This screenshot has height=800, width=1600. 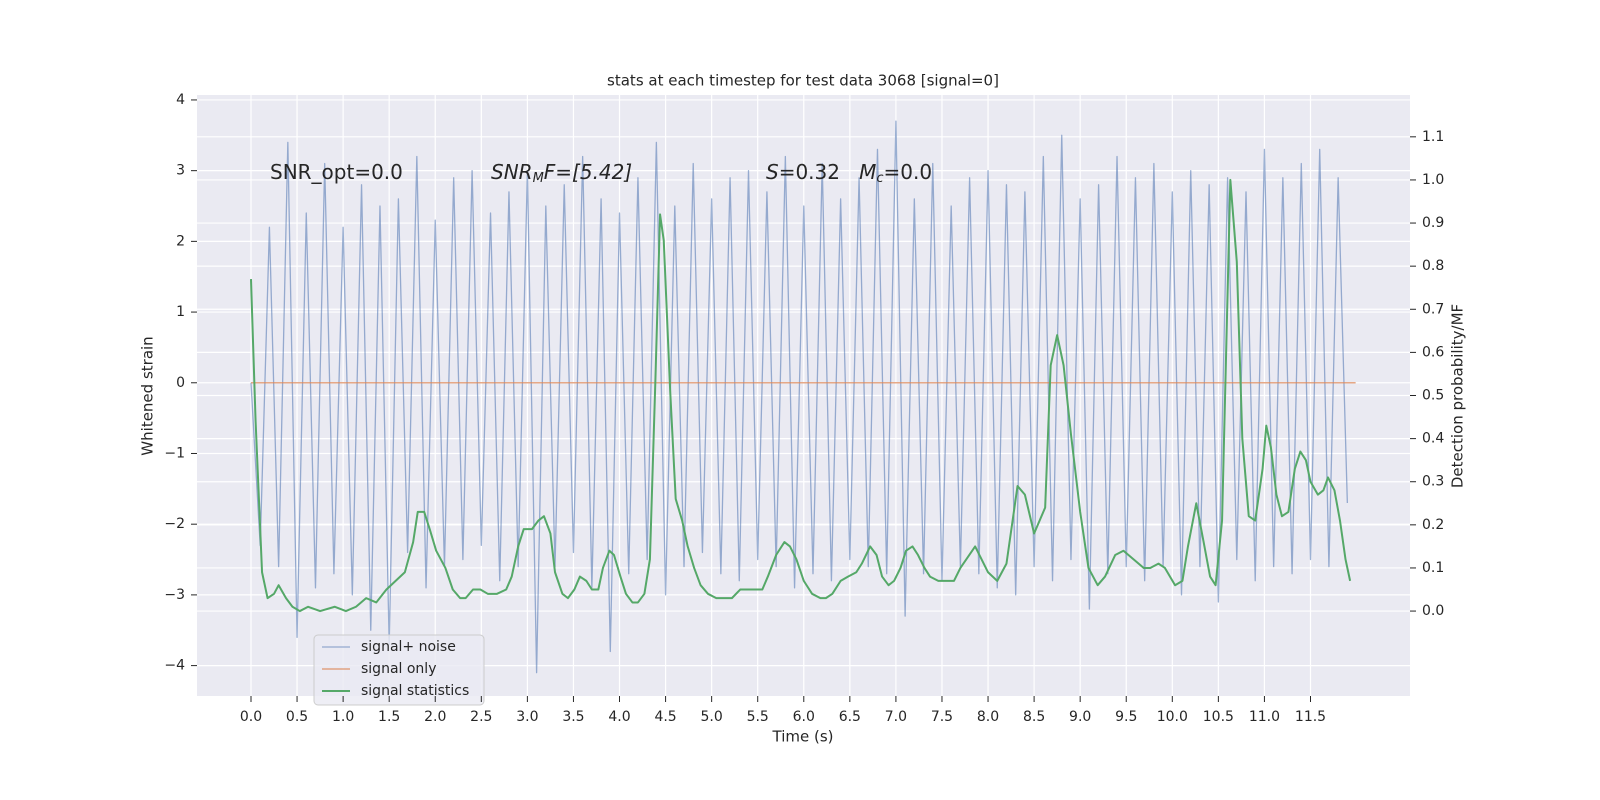 I want to click on x-tick-label: 11.5, so click(x=1310, y=717).